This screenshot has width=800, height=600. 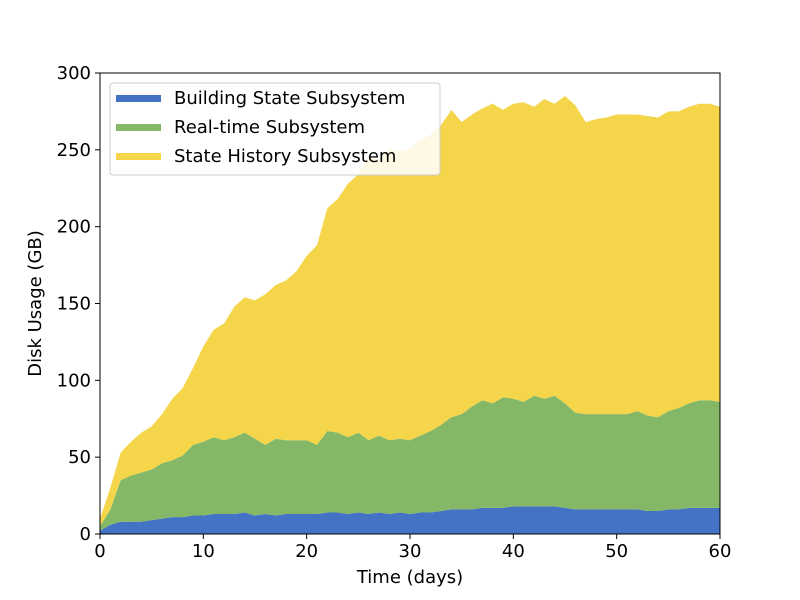 What do you see at coordinates (74, 150) in the screenshot?
I see `y-tick-label: 250` at bounding box center [74, 150].